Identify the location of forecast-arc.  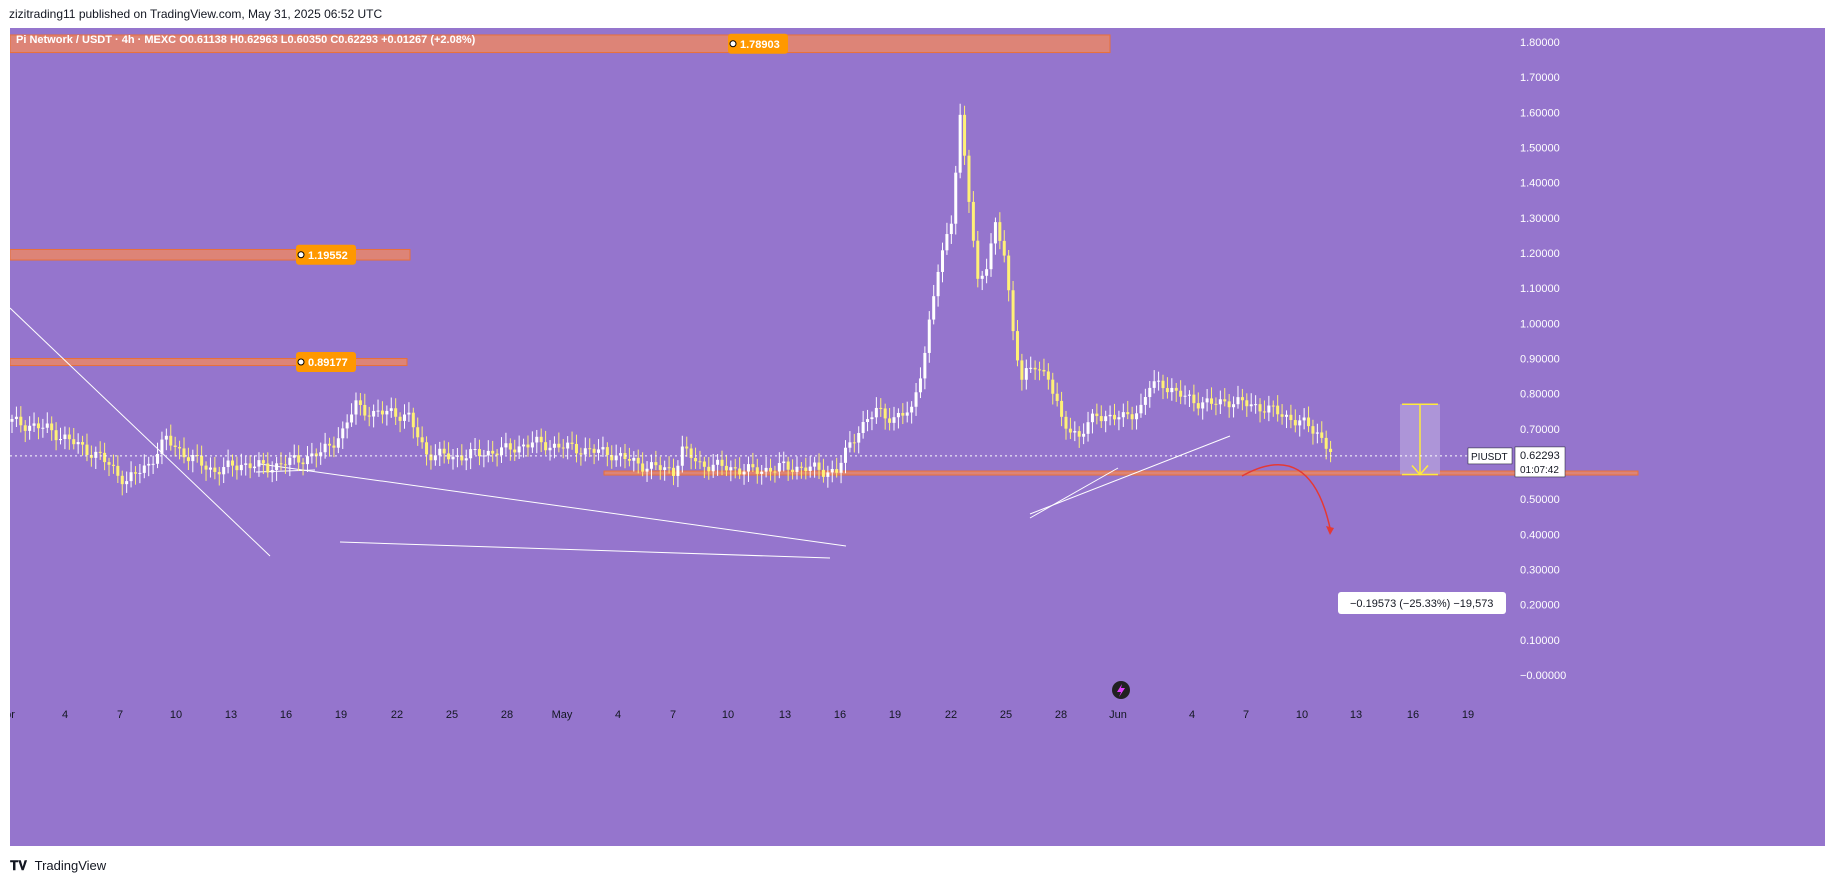
(1286, 496).